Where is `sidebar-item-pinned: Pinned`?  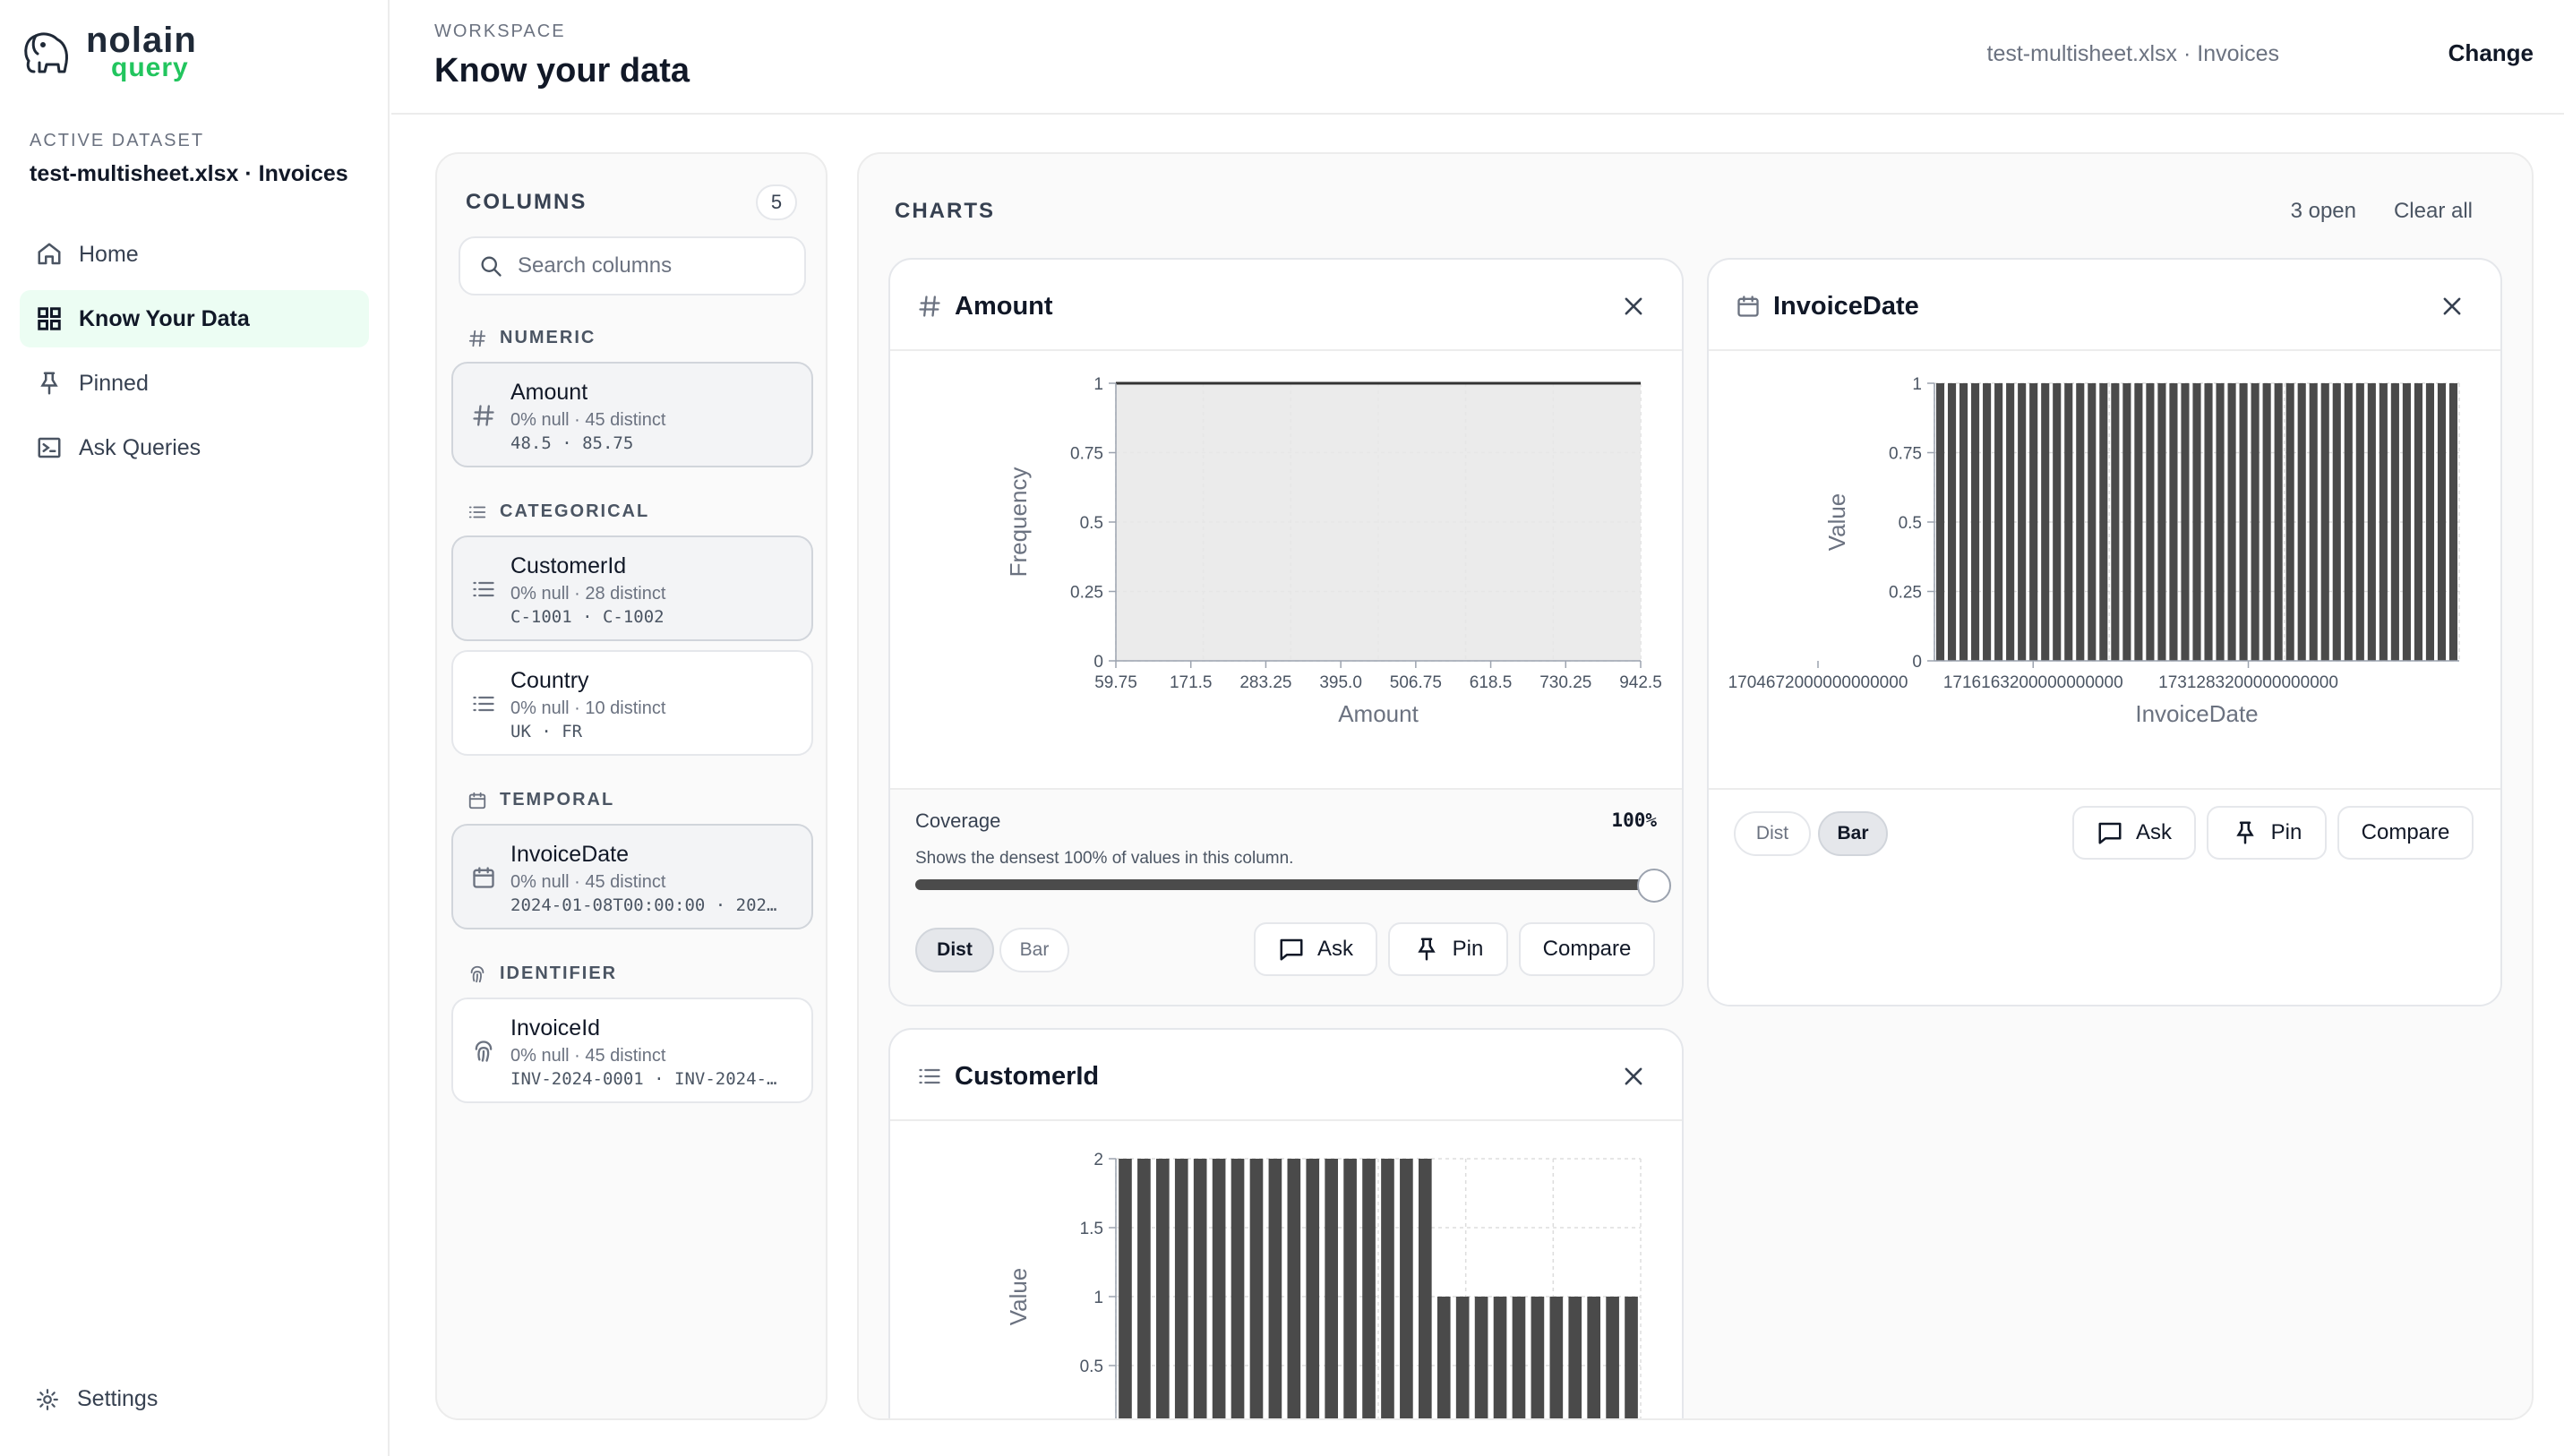
sidebar-item-pinned: Pinned is located at coordinates (194, 383).